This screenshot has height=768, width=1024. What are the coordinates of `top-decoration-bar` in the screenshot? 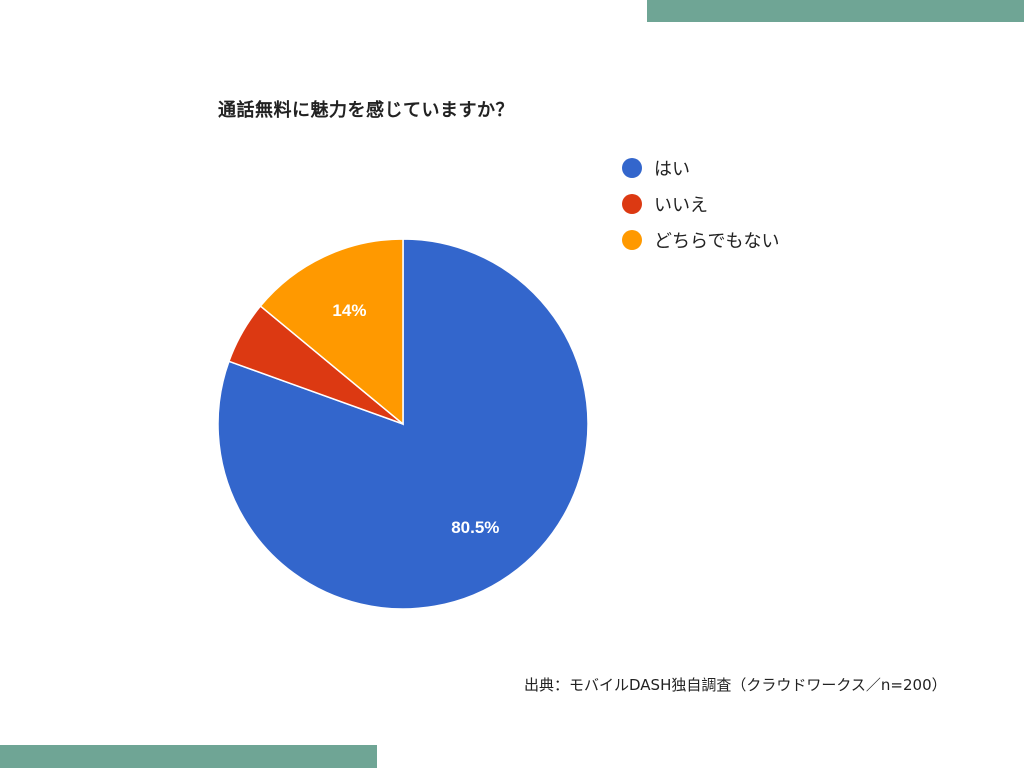 It's located at (835, 11).